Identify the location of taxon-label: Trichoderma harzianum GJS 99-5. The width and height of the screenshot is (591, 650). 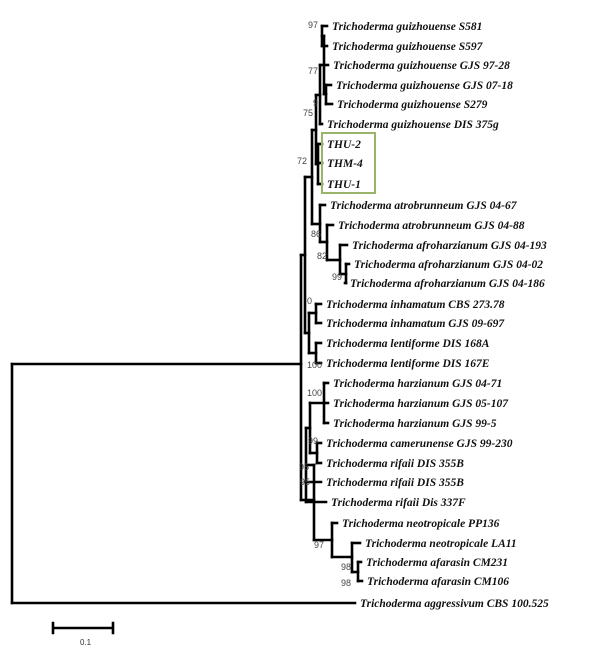
(415, 424).